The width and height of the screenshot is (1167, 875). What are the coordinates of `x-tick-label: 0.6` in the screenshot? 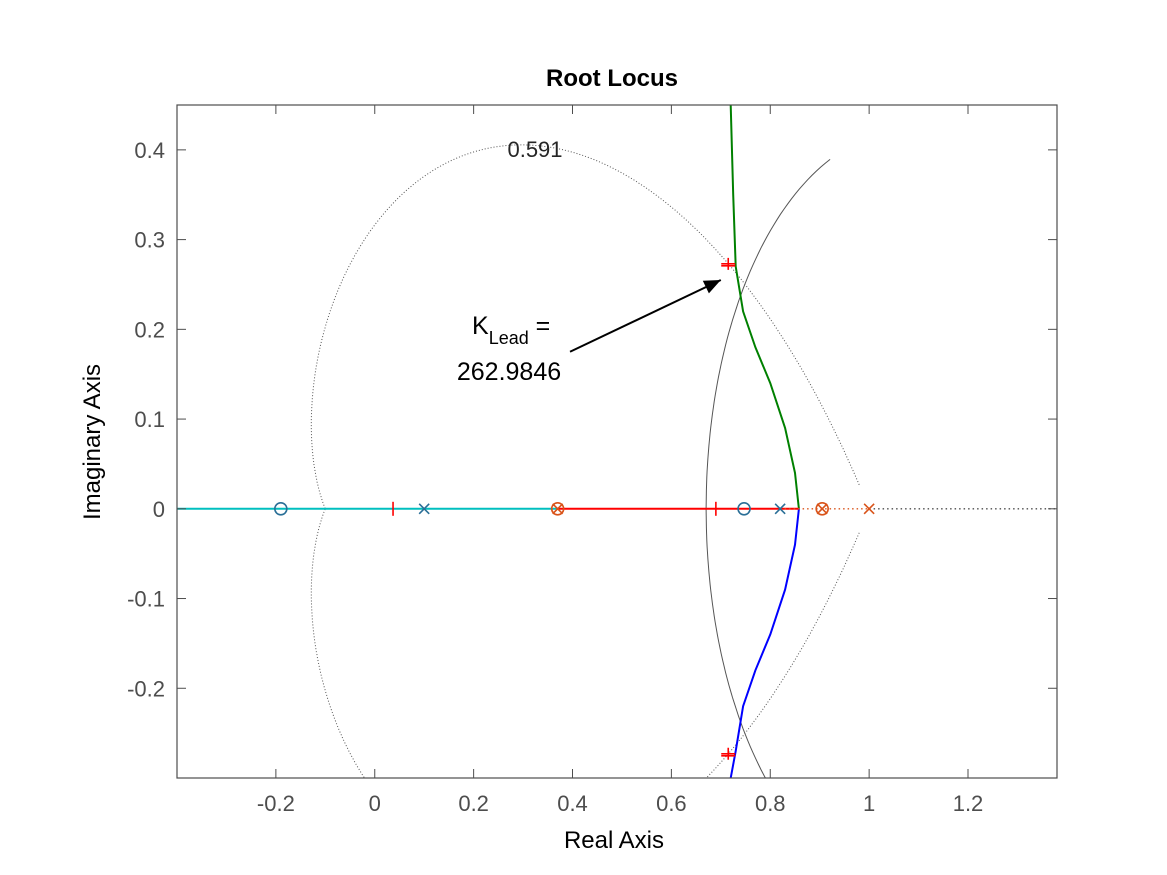 It's located at (671, 803).